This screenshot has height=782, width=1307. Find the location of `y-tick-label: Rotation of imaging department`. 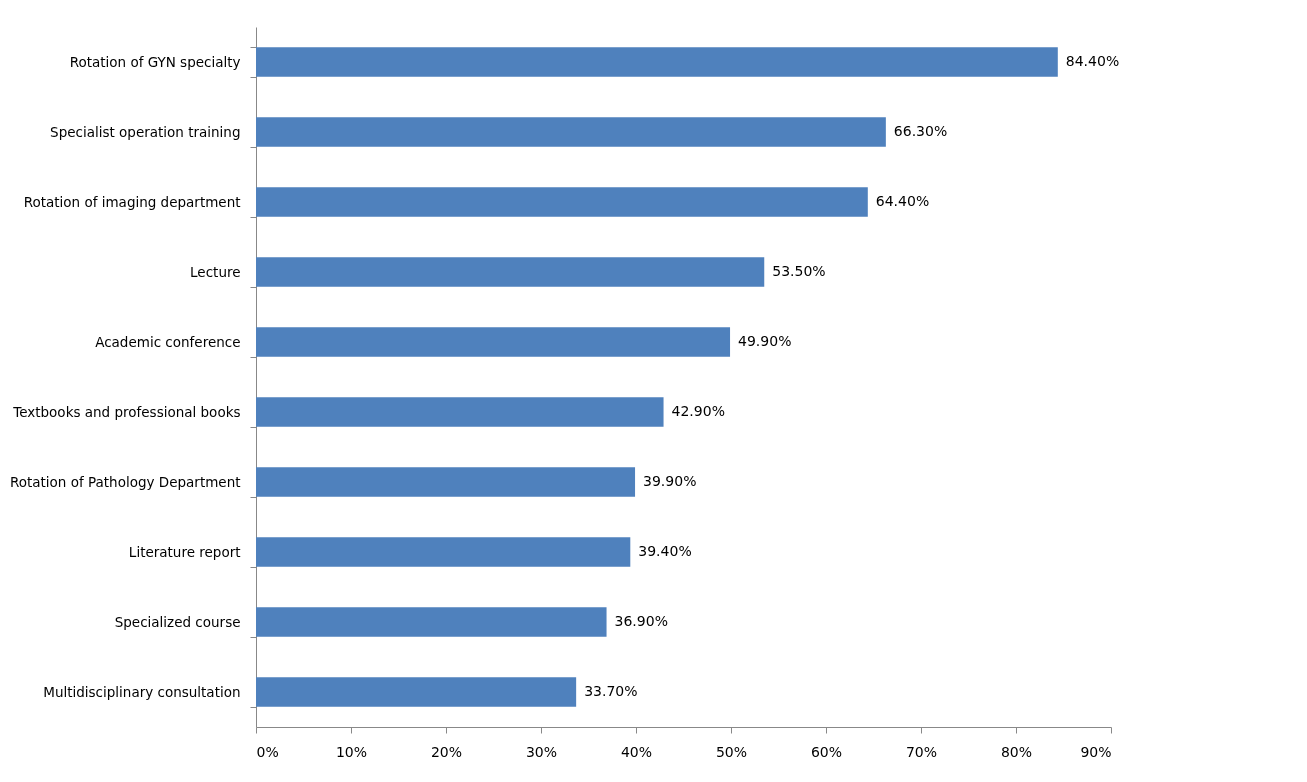

y-tick-label: Rotation of imaging department is located at coordinates (132, 201).